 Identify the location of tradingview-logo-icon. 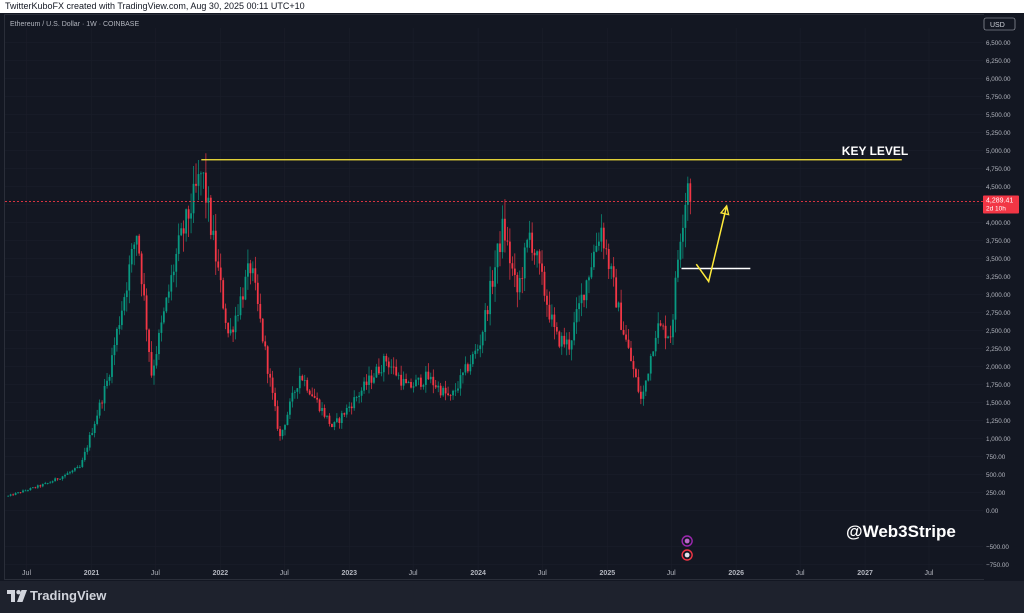
(17, 596).